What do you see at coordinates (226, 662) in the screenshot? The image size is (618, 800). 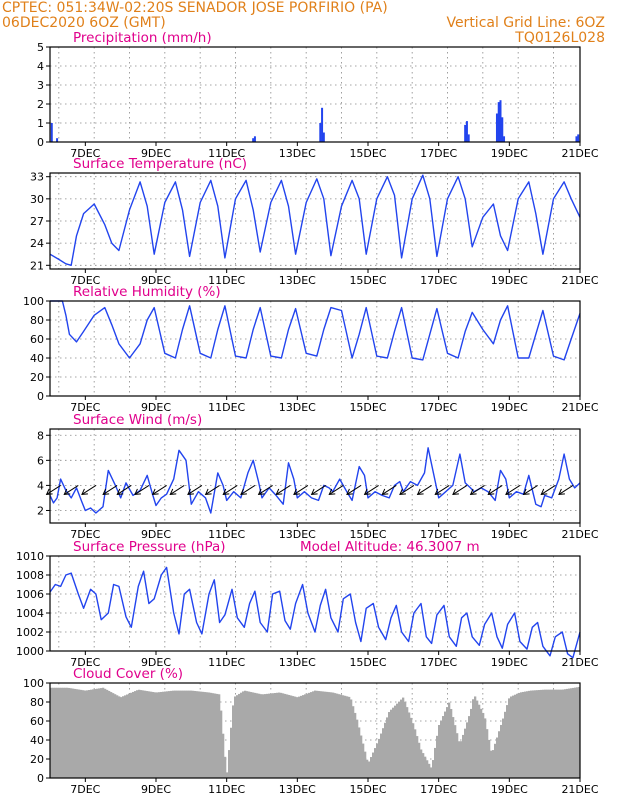 I see `x-tick-label: 11DEC` at bounding box center [226, 662].